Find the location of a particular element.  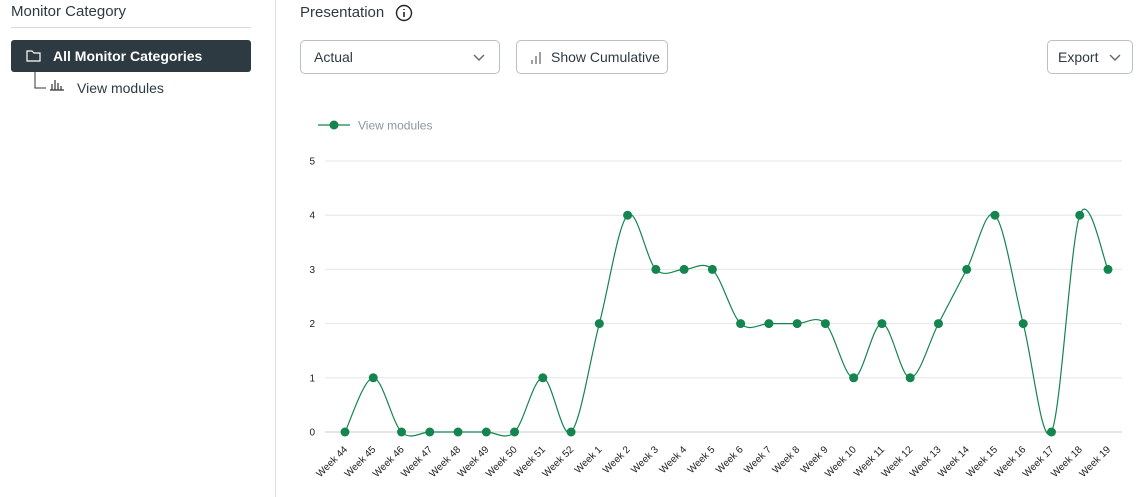

x-tick-label: Week 1 is located at coordinates (589, 460).